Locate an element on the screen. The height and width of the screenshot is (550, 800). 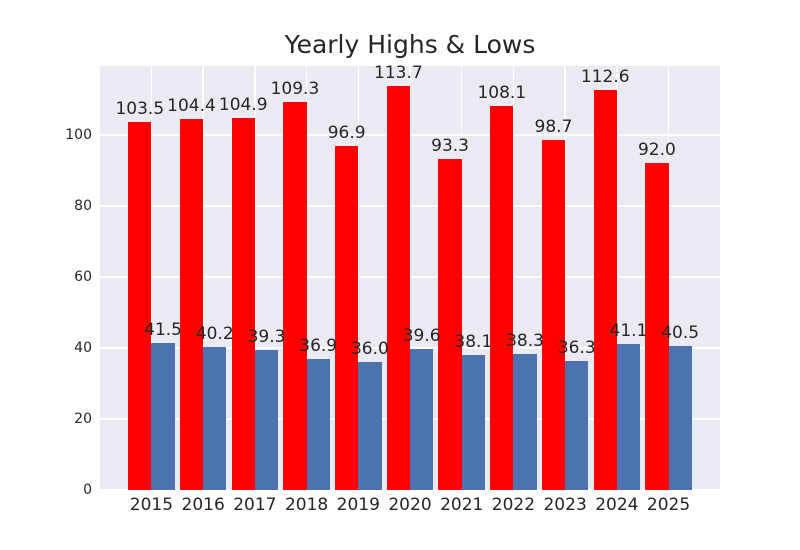
bar-highs-2016 is located at coordinates (191, 304).